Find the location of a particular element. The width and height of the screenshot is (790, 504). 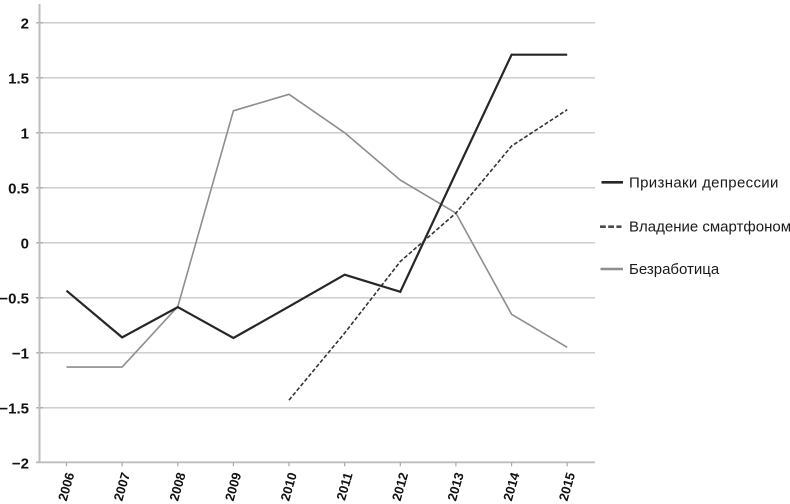

svg-text: Признаки депрессии is located at coordinates (704, 182).